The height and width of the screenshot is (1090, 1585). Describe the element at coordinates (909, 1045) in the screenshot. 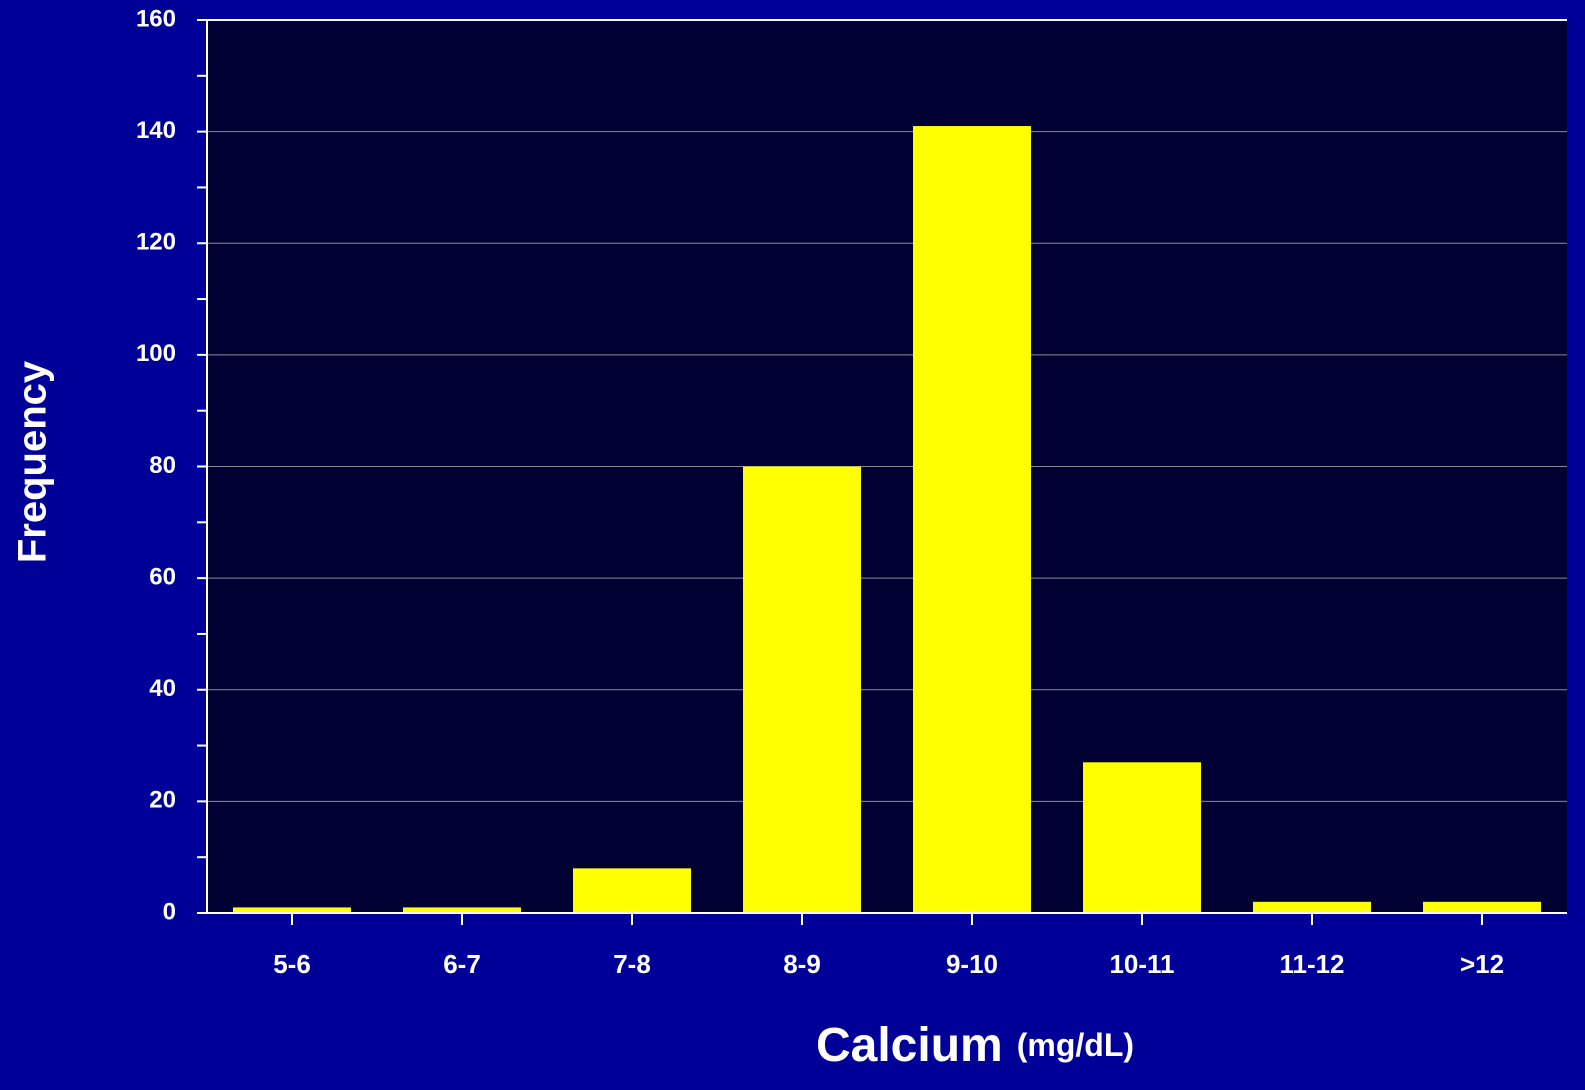

I see `x-axis-label-main: Calcium` at that location.